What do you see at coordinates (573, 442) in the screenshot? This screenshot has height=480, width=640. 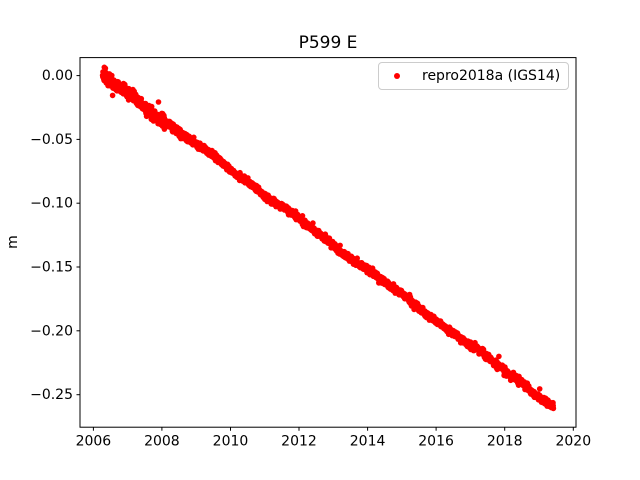 I see `x-tick-label: 2020` at bounding box center [573, 442].